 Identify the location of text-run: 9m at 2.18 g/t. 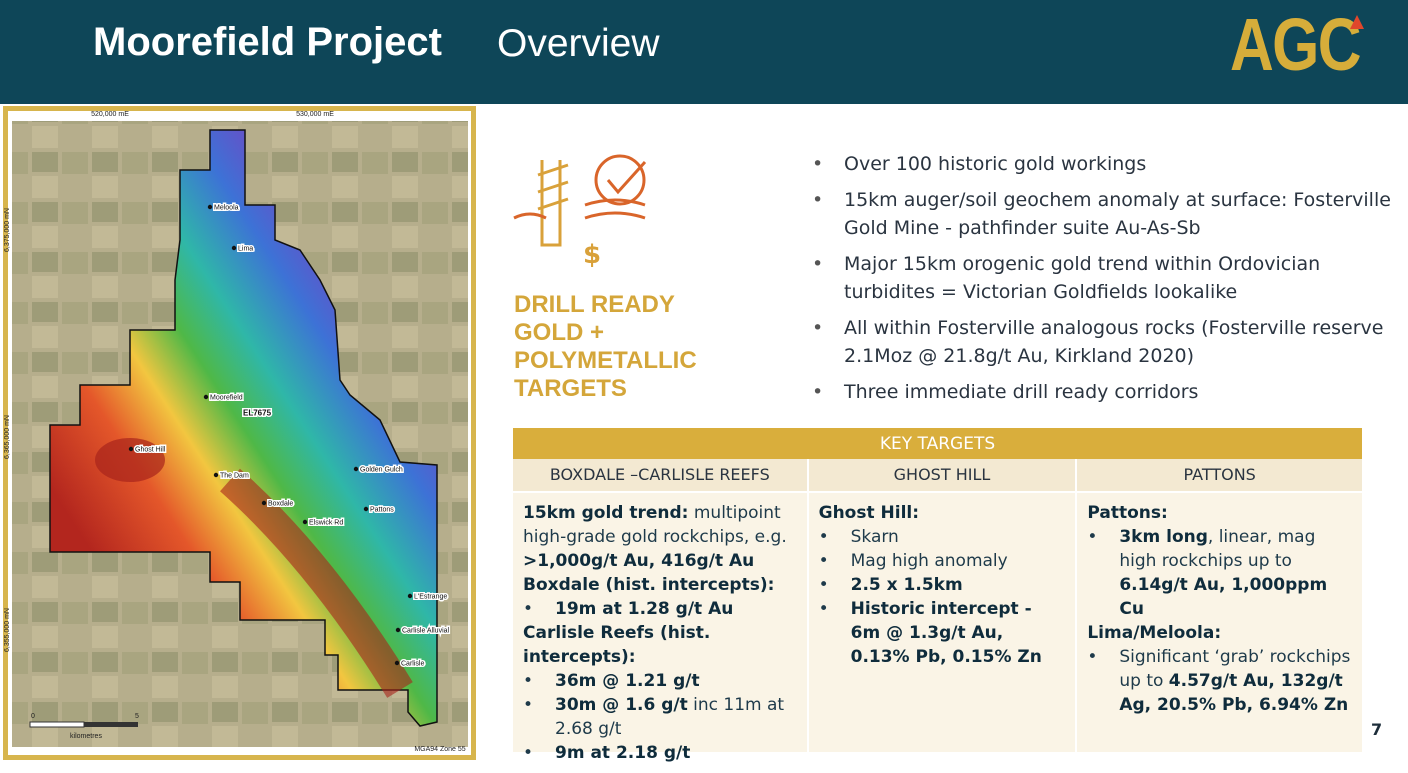
(623, 753).